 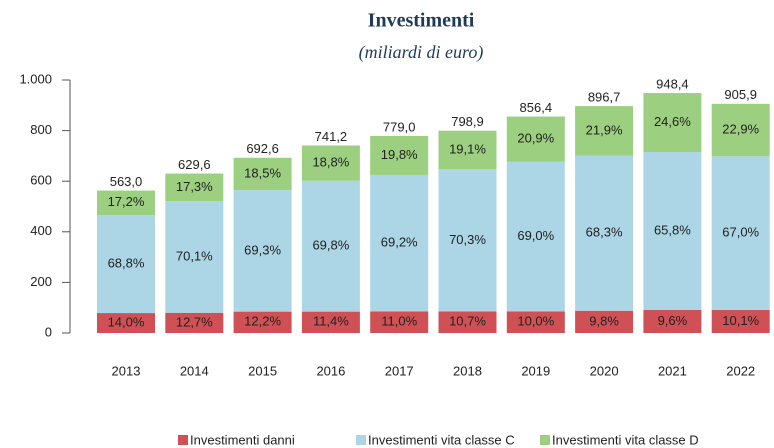 I want to click on y-tick-label: 800, so click(x=41, y=129).